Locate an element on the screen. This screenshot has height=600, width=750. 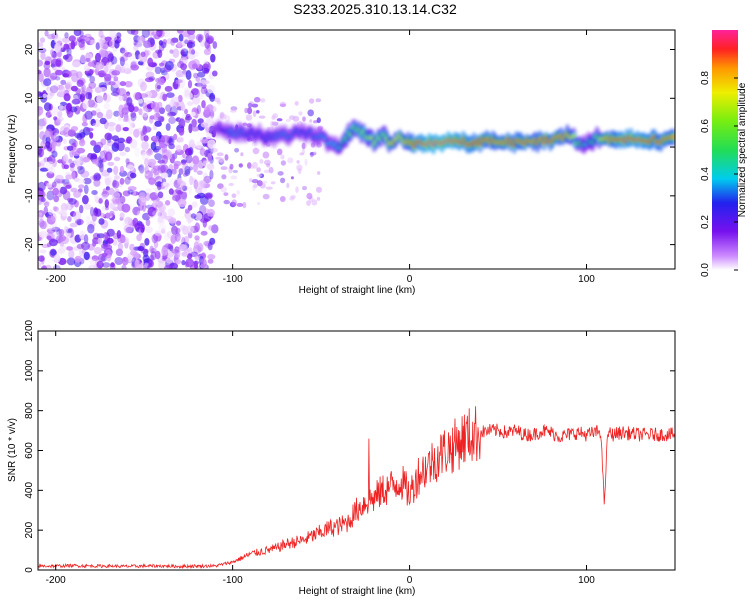
colorbar-tick-label: 0.6 is located at coordinates (705, 126).